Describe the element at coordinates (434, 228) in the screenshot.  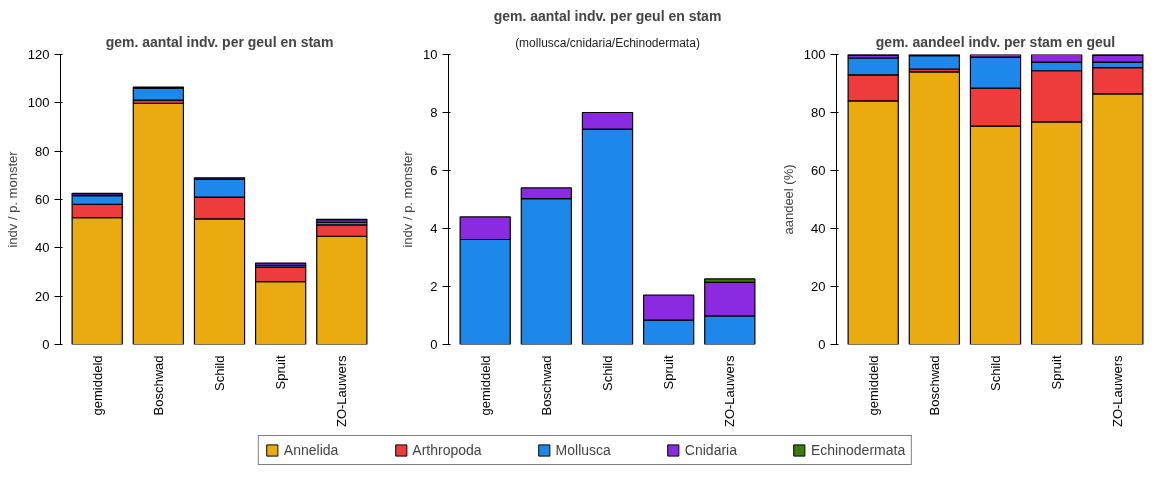
I see `y-tick-label: 4` at that location.